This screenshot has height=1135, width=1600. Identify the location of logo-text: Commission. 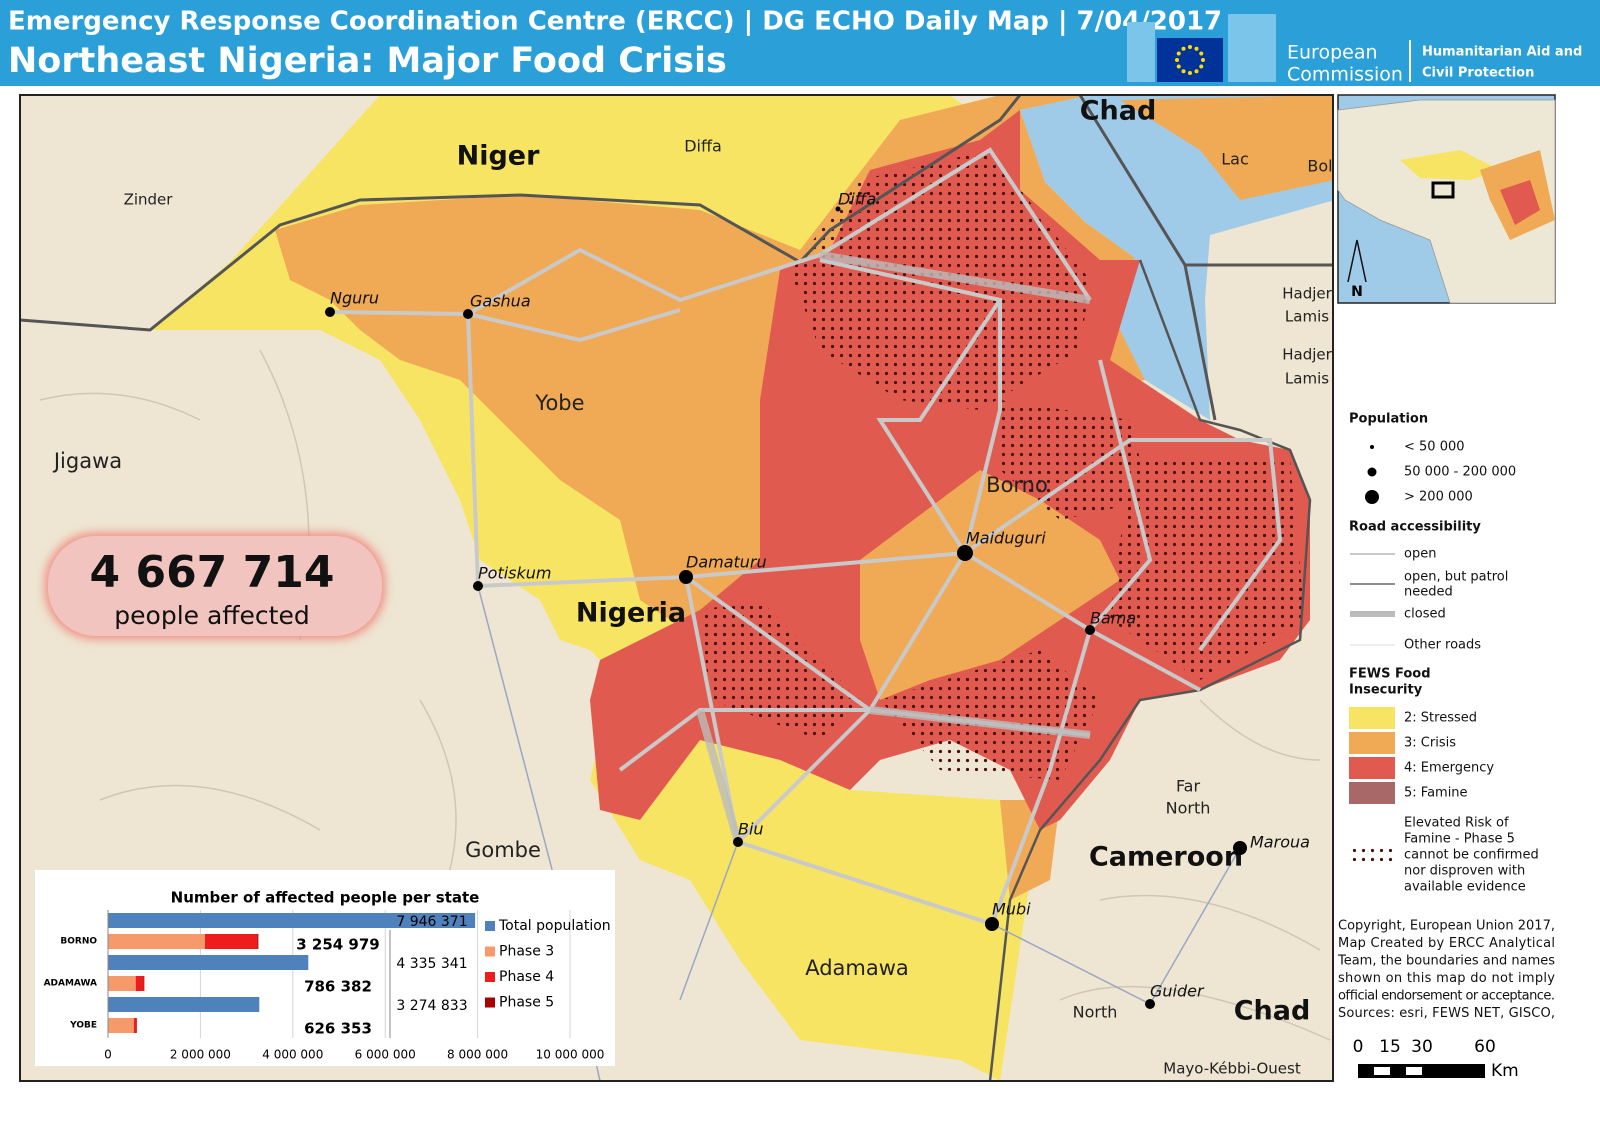
(1345, 75).